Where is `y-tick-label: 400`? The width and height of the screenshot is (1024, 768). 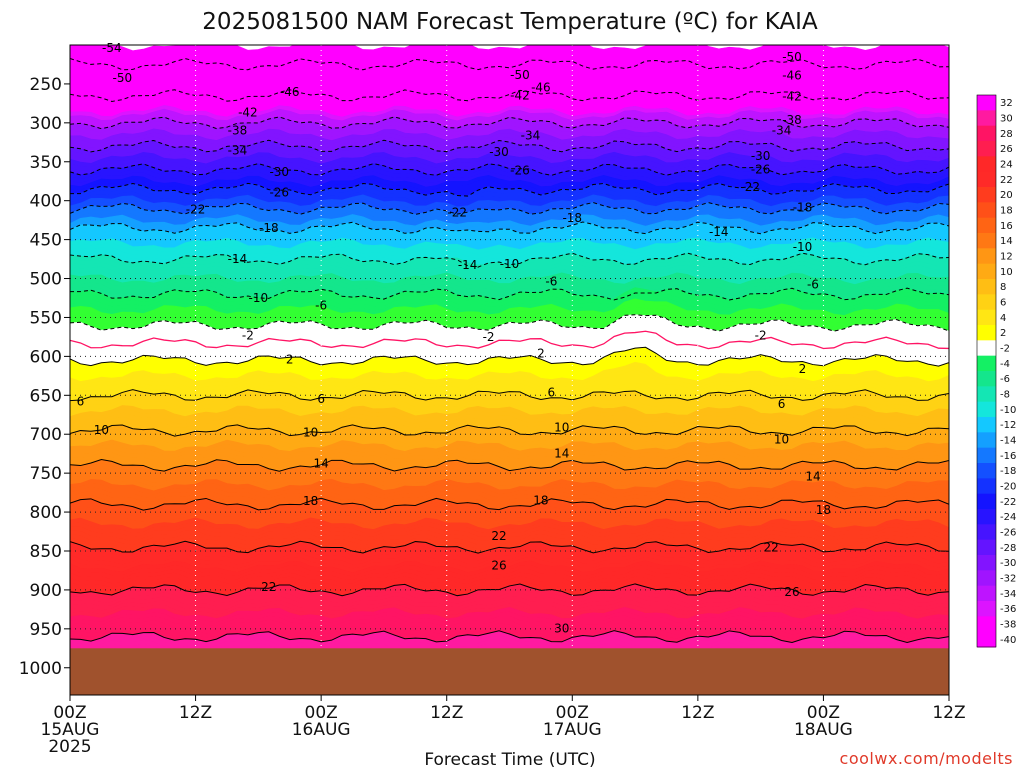 y-tick-label: 400 is located at coordinates (46, 202).